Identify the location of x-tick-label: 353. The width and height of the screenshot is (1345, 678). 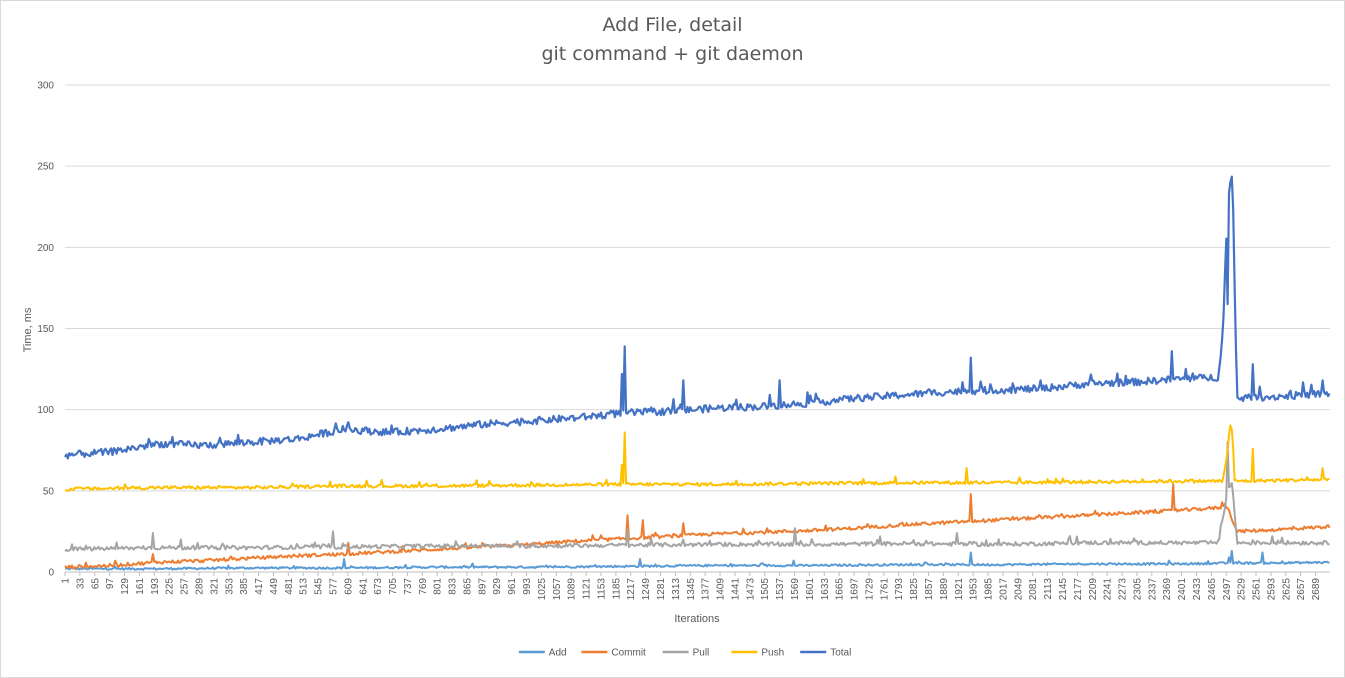
(229, 586).